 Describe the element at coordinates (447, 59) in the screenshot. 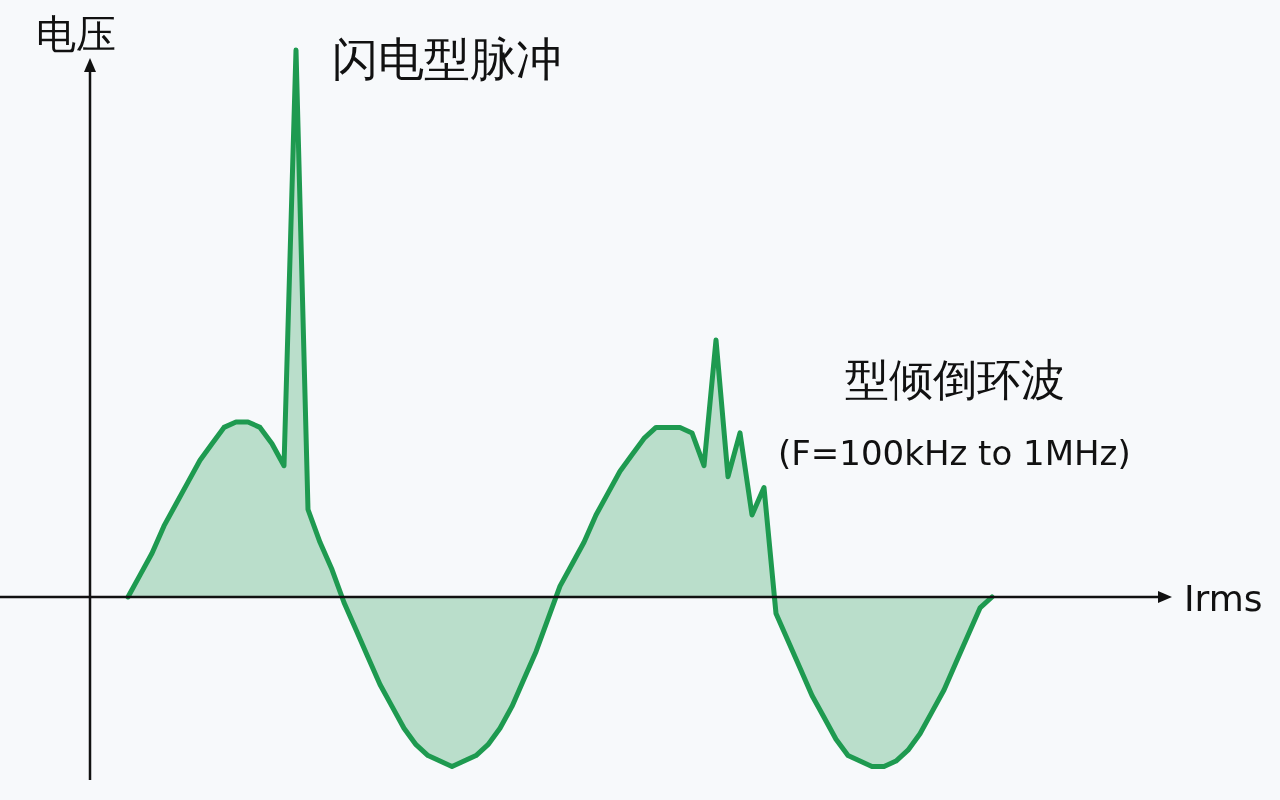

I see `annotation: 闪电型脉冲` at that location.